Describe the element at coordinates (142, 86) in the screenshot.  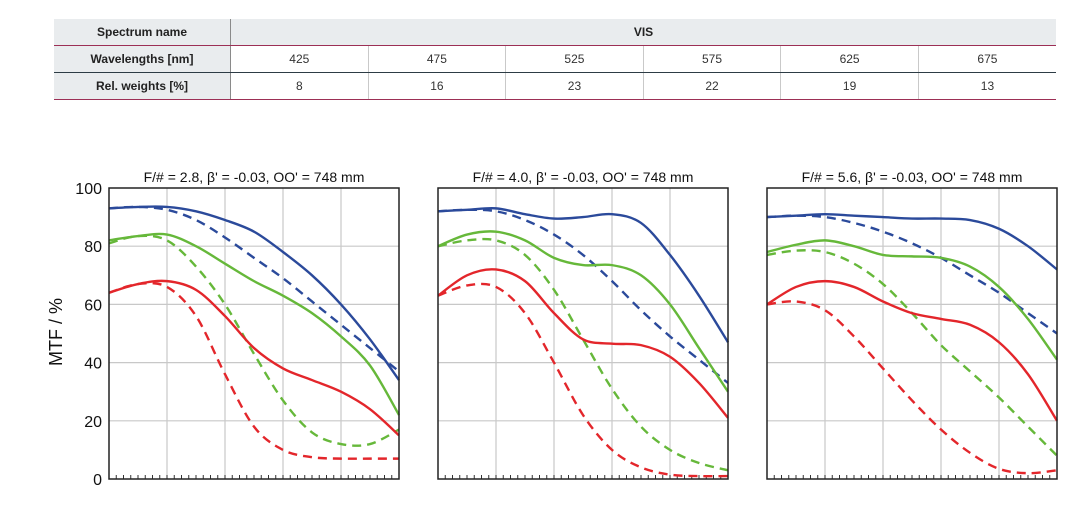
I see `weights-label: Rel. weights [%]` at that location.